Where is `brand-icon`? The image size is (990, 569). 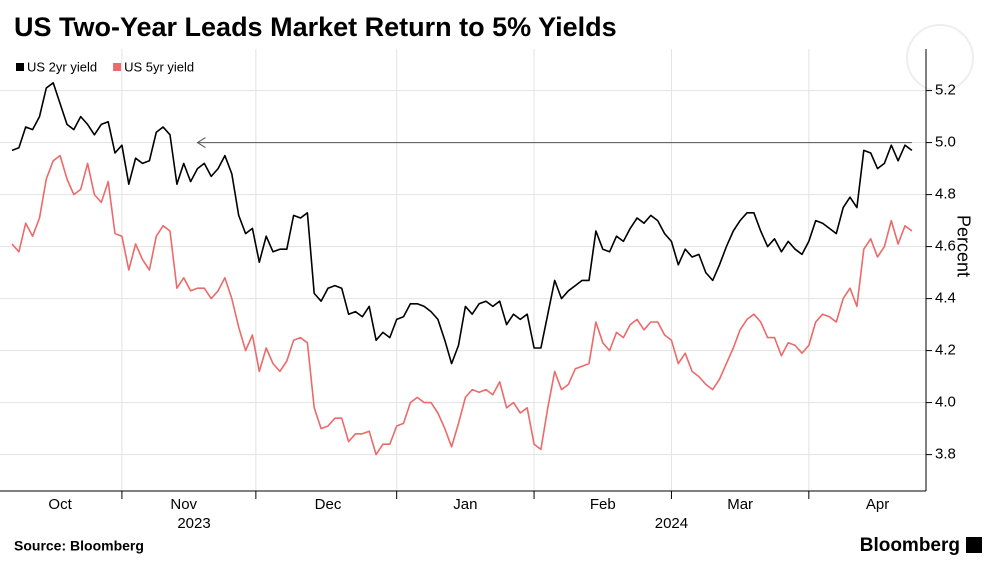 brand-icon is located at coordinates (974, 545).